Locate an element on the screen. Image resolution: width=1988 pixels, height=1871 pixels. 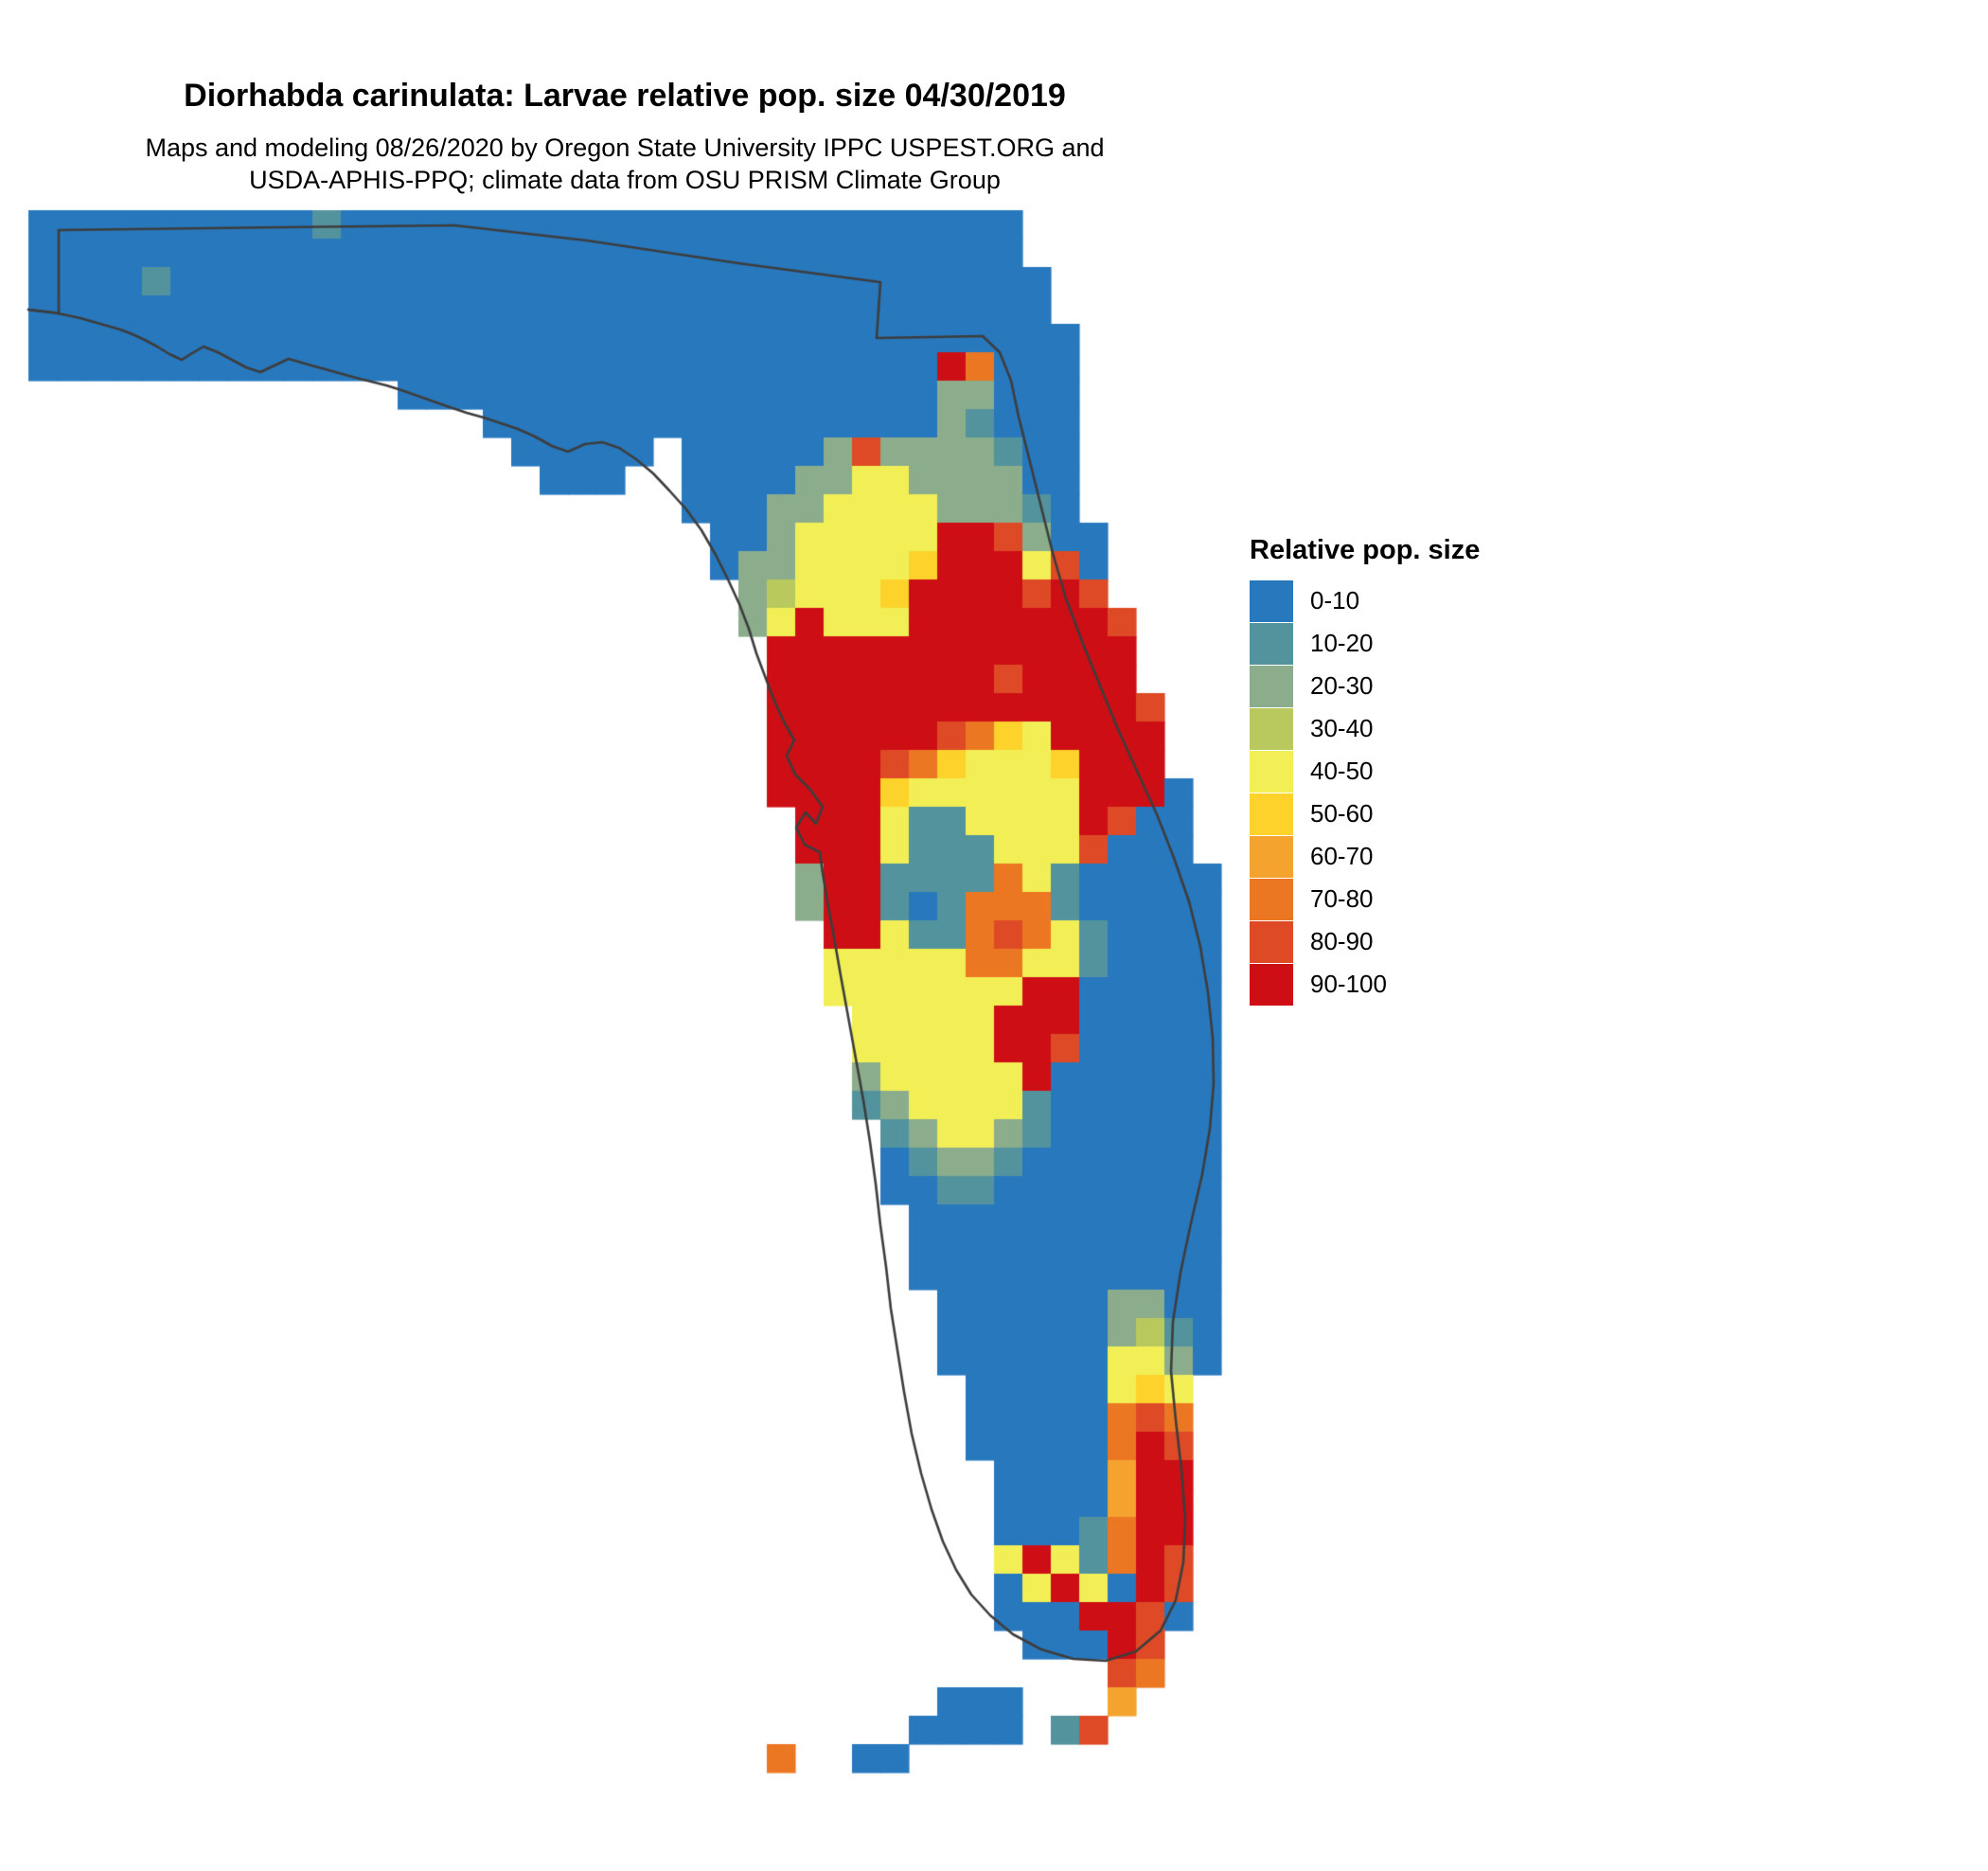
legend-item-0-10: 0-10 is located at coordinates (1496, 600).